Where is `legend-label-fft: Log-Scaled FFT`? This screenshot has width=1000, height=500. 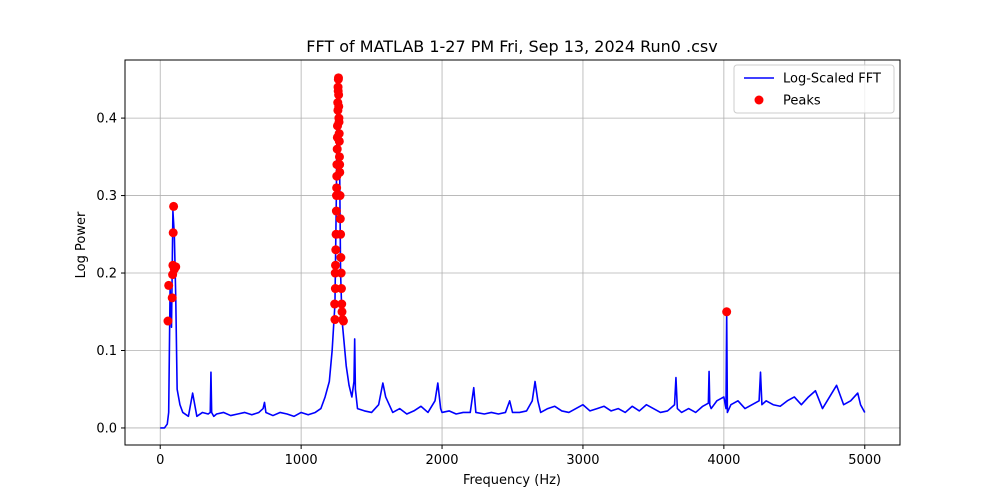 legend-label-fft: Log-Scaled FFT is located at coordinates (832, 79).